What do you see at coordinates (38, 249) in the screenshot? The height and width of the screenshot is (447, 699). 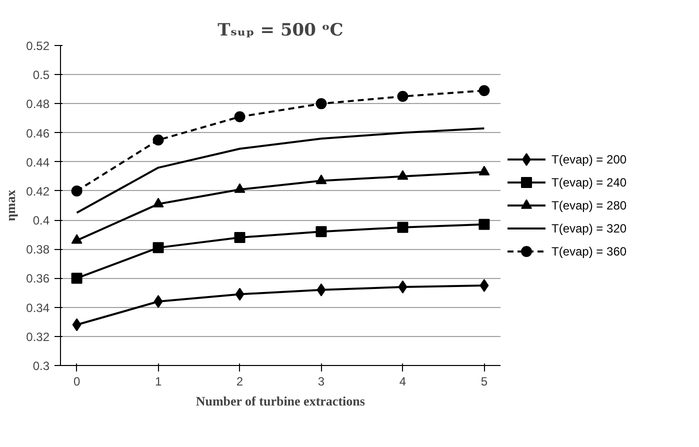 I see `y-tick-label: 0.38` at bounding box center [38, 249].